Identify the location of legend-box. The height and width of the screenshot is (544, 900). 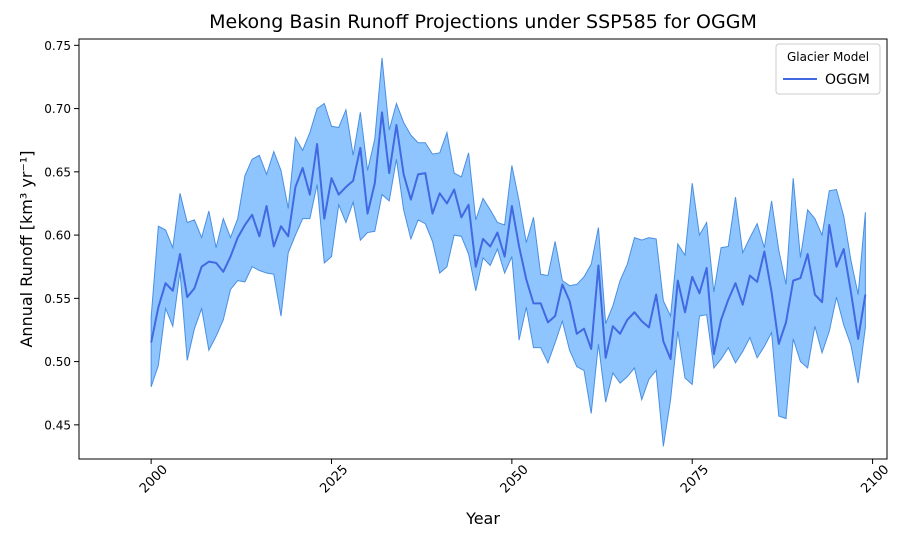
(828, 69).